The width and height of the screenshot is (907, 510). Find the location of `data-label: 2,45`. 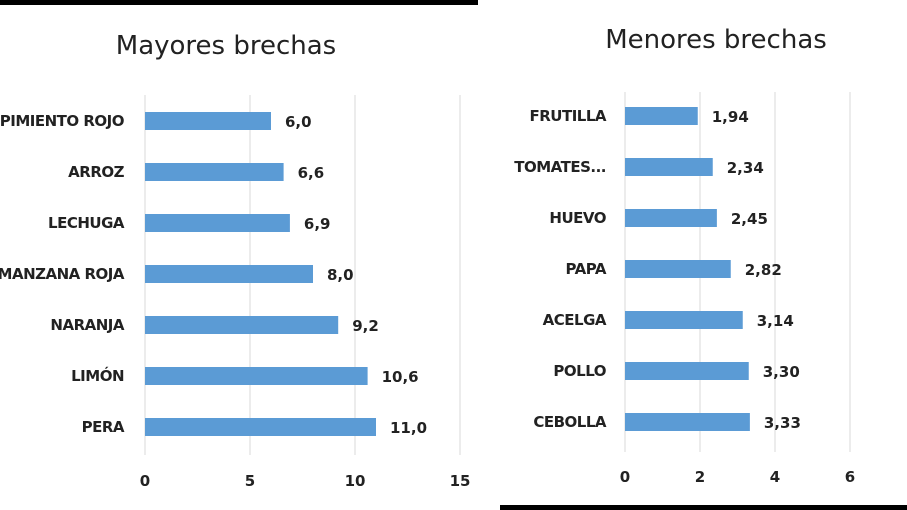

data-label: 2,45 is located at coordinates (749, 219).